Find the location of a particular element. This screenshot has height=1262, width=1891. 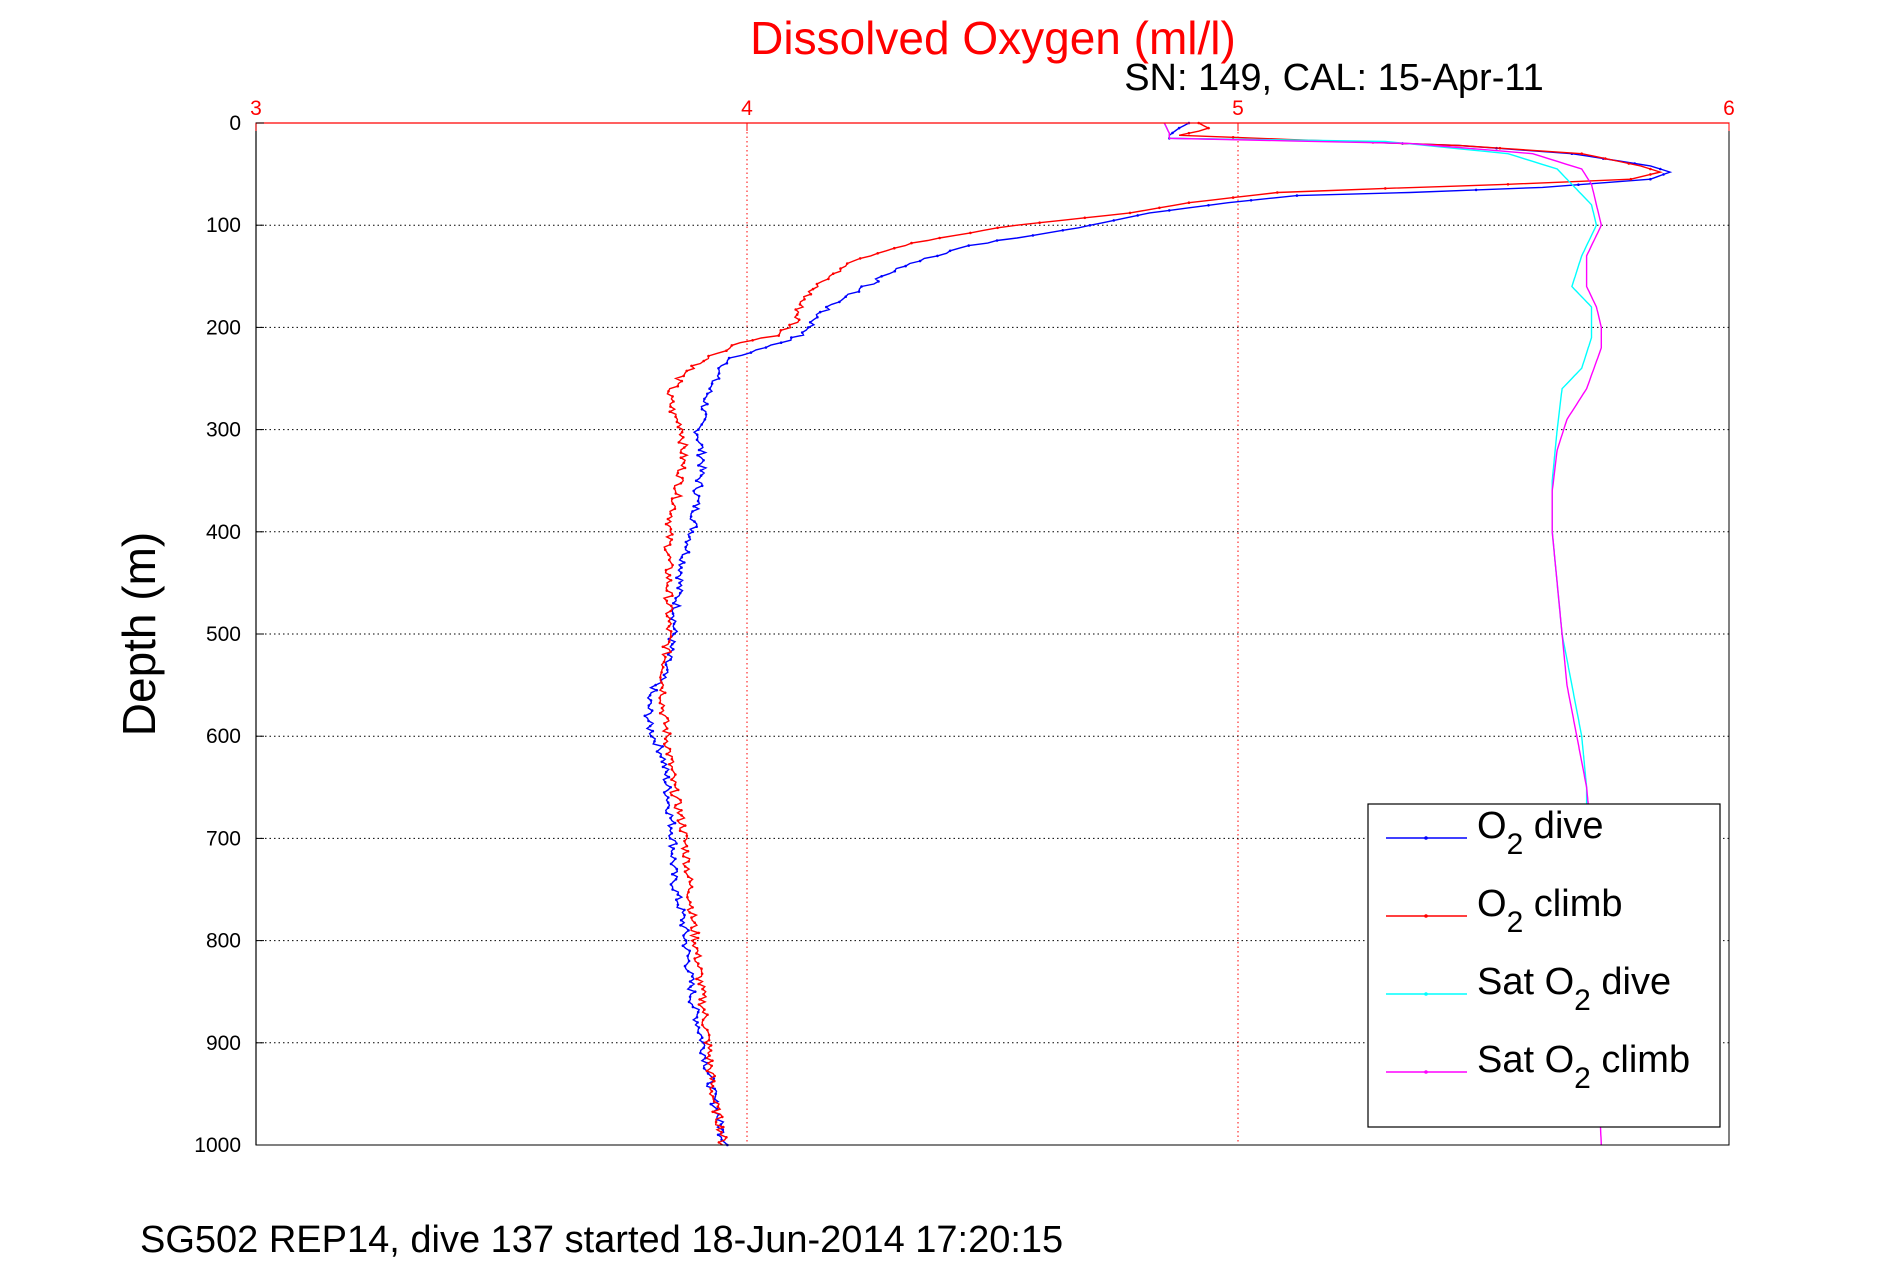

x-tick-label: 4 is located at coordinates (747, 108).